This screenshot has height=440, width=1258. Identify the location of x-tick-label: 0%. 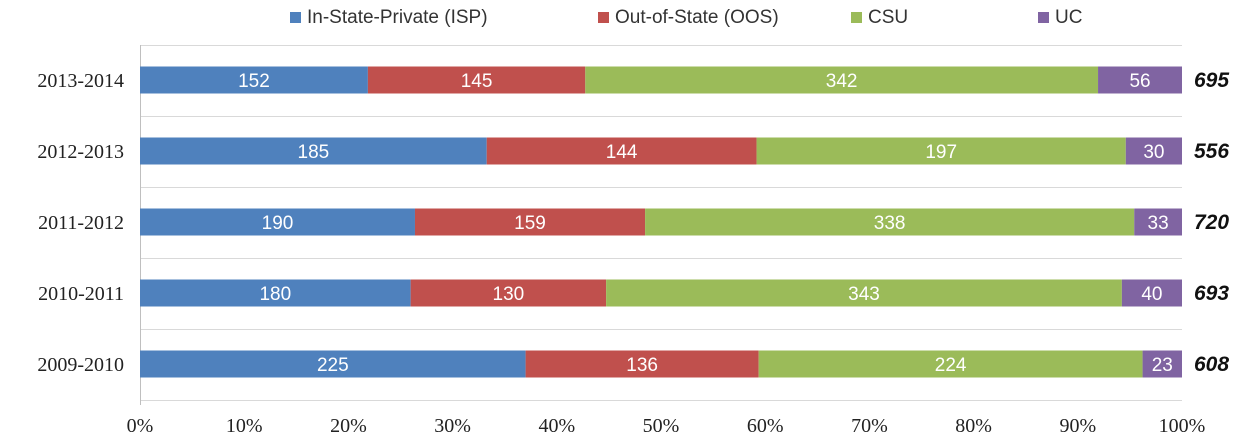
(140, 426).